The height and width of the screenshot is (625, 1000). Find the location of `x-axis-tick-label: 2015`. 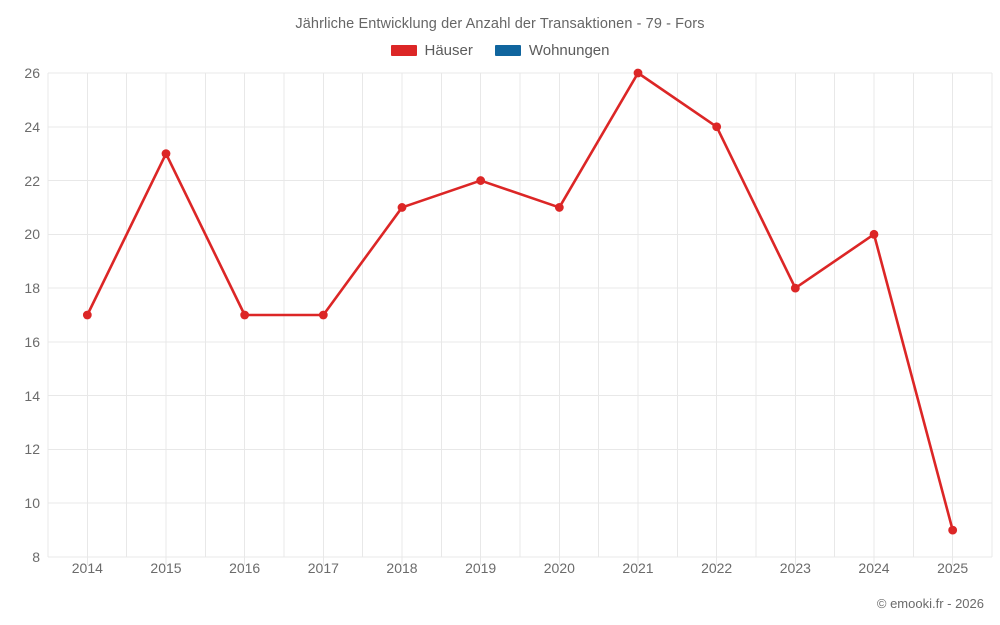

x-axis-tick-label: 2015 is located at coordinates (166, 568).